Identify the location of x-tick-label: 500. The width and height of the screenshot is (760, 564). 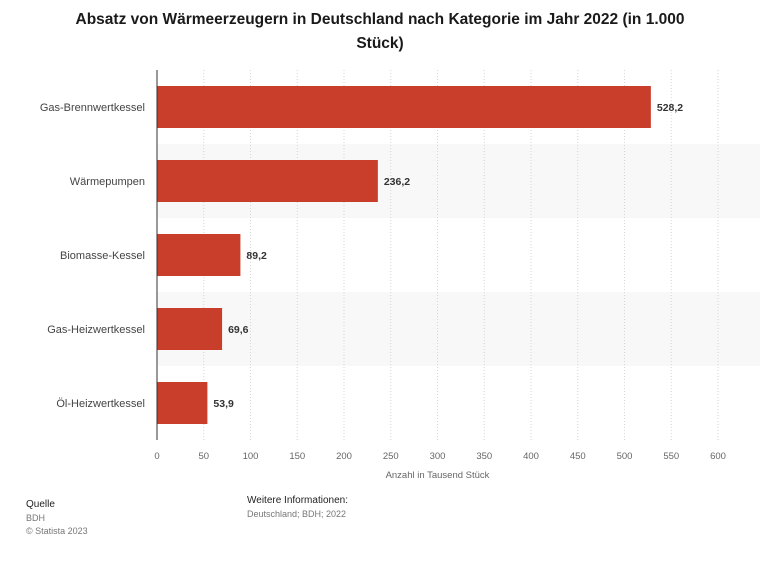
(625, 456).